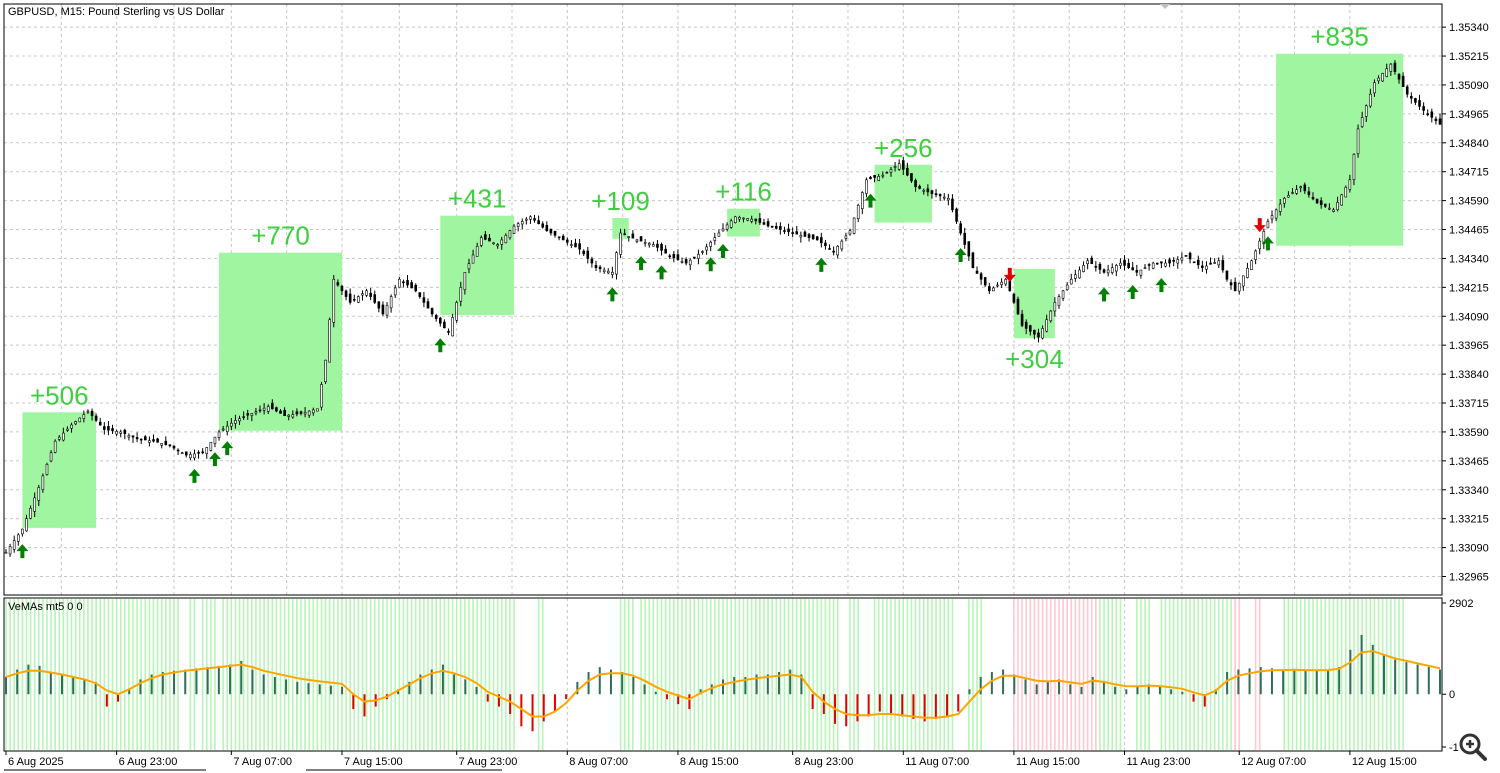 This screenshot has height=773, width=1500. I want to click on time-tick-label: 6 Aug 2025, so click(36, 762).